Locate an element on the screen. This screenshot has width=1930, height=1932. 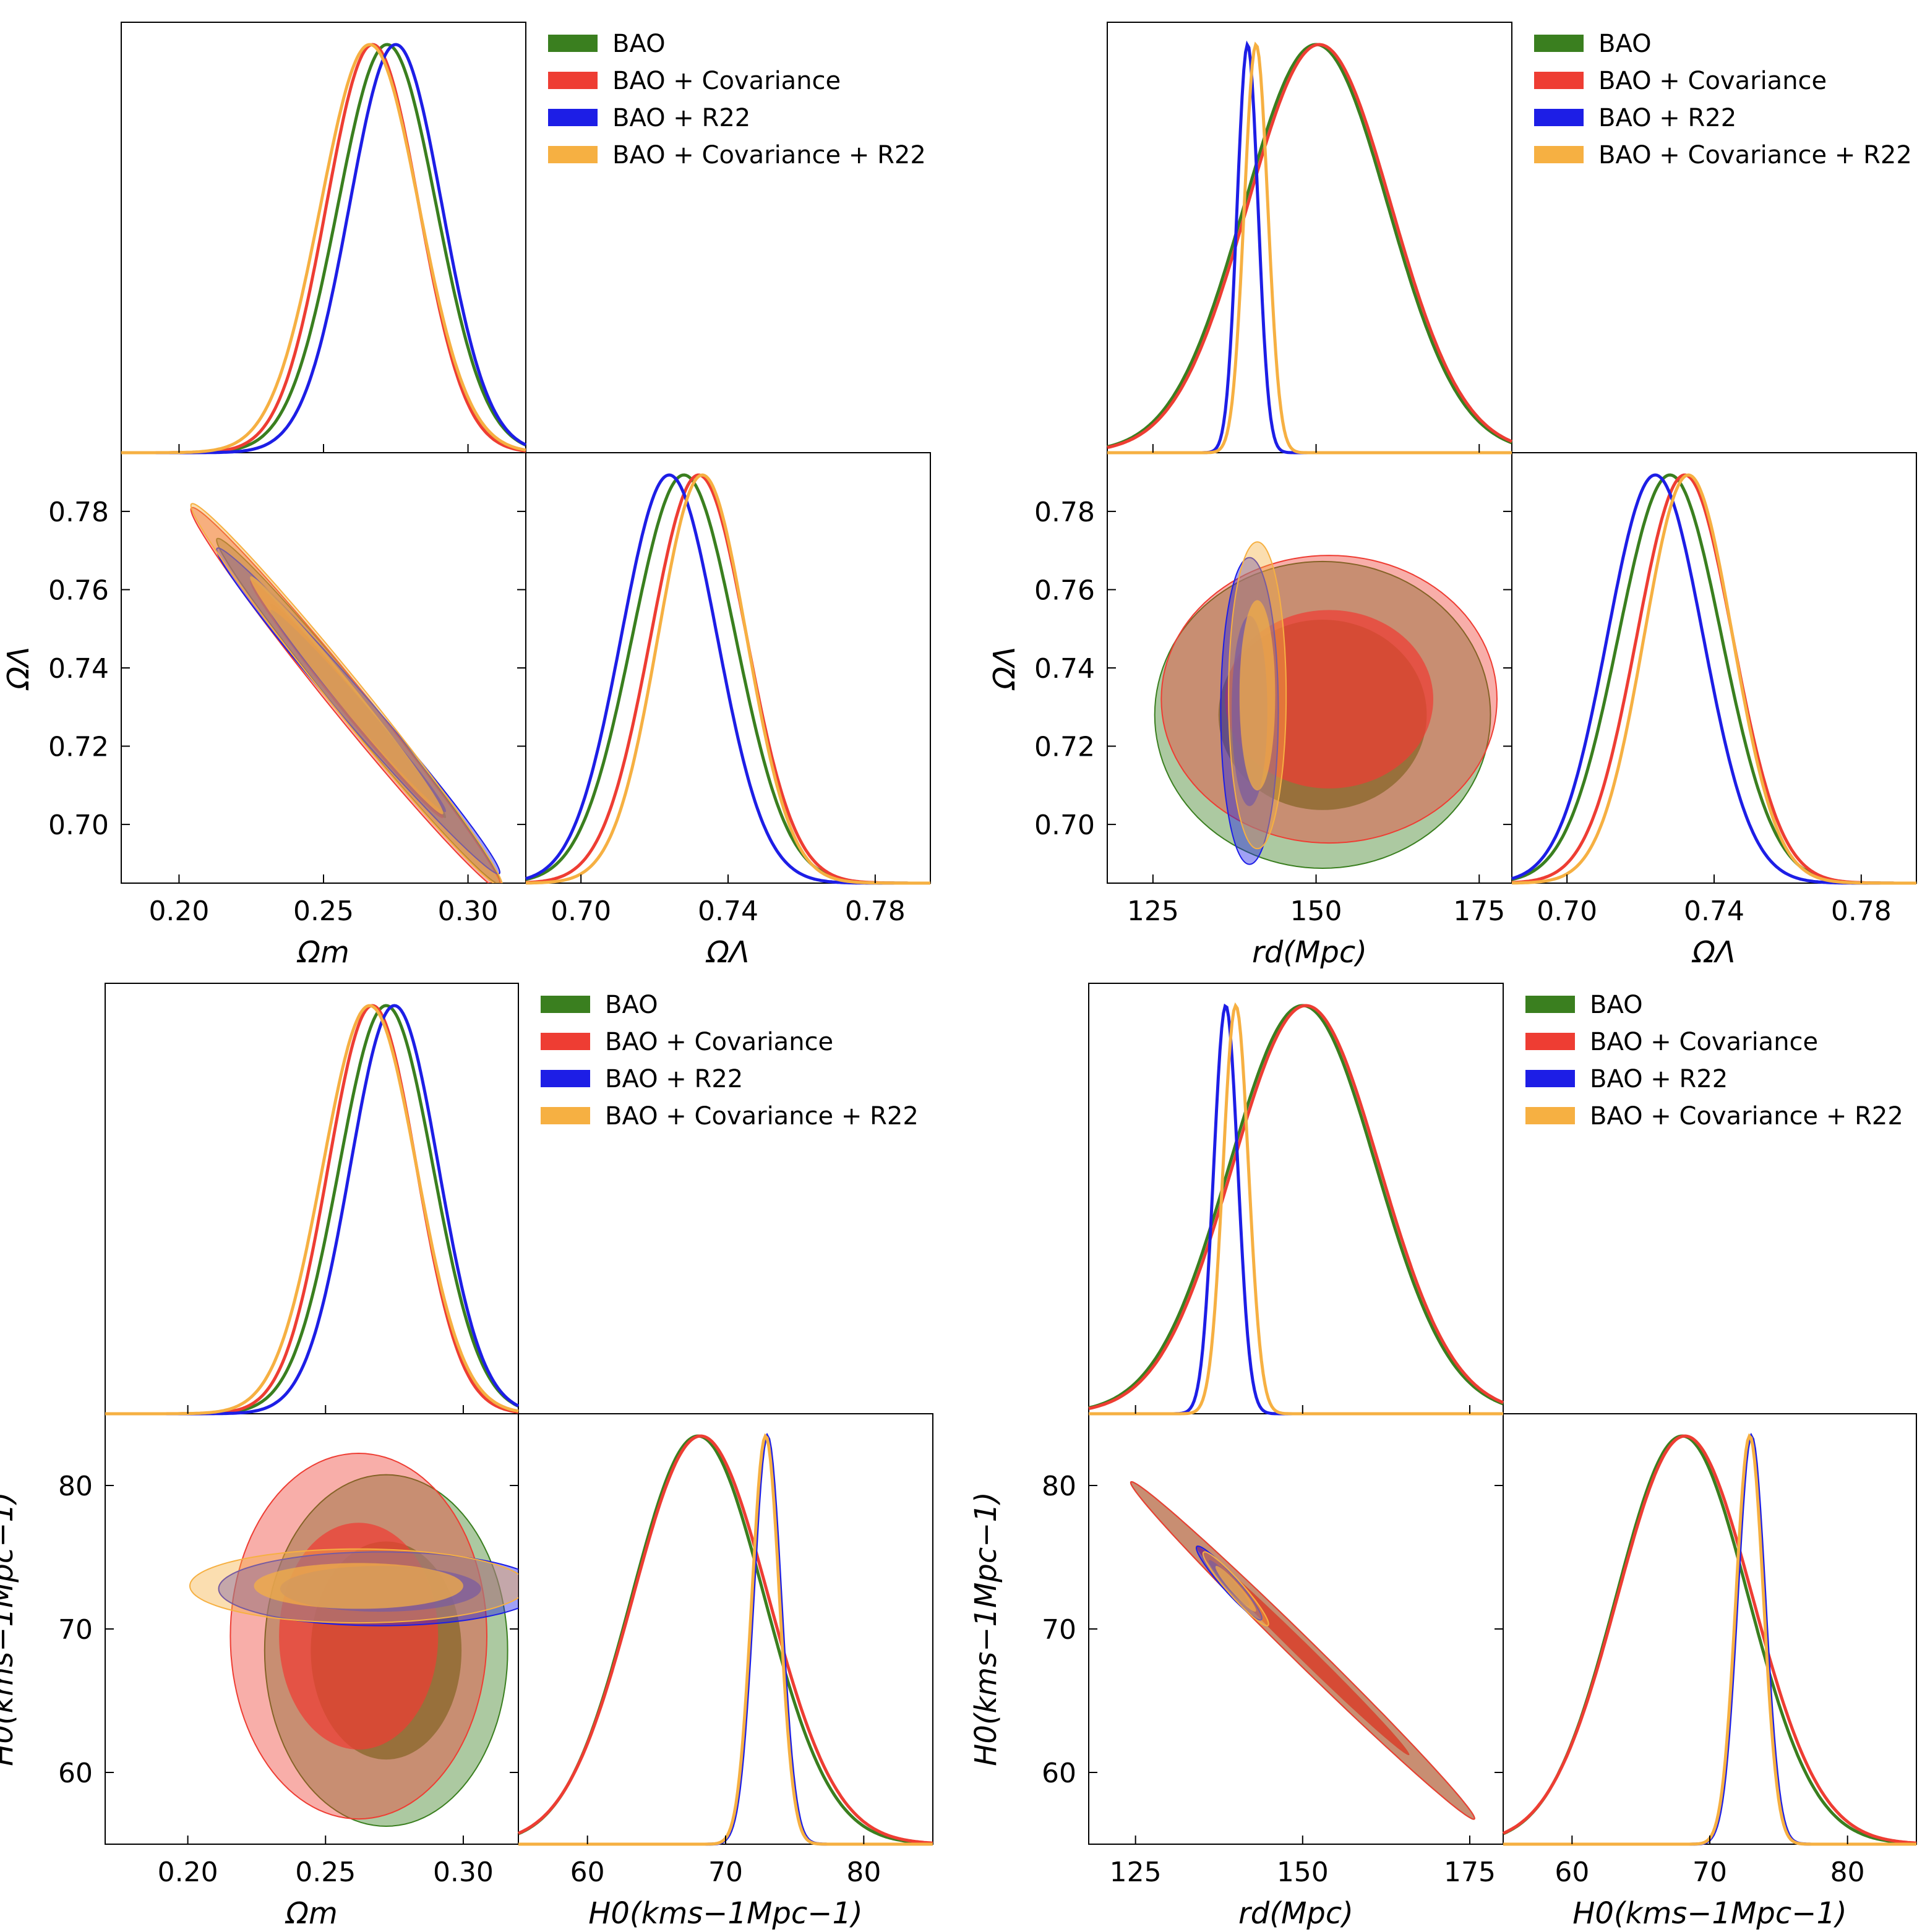
legend-label: BAO + R22 is located at coordinates (674, 1079).